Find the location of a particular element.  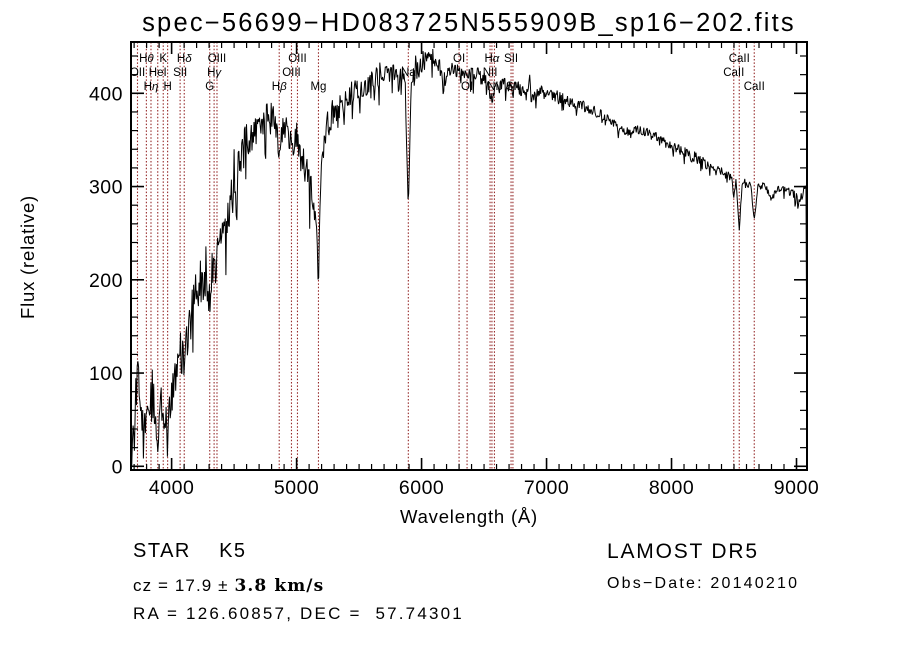

object-class-label: STAR K5 is located at coordinates (190, 551).